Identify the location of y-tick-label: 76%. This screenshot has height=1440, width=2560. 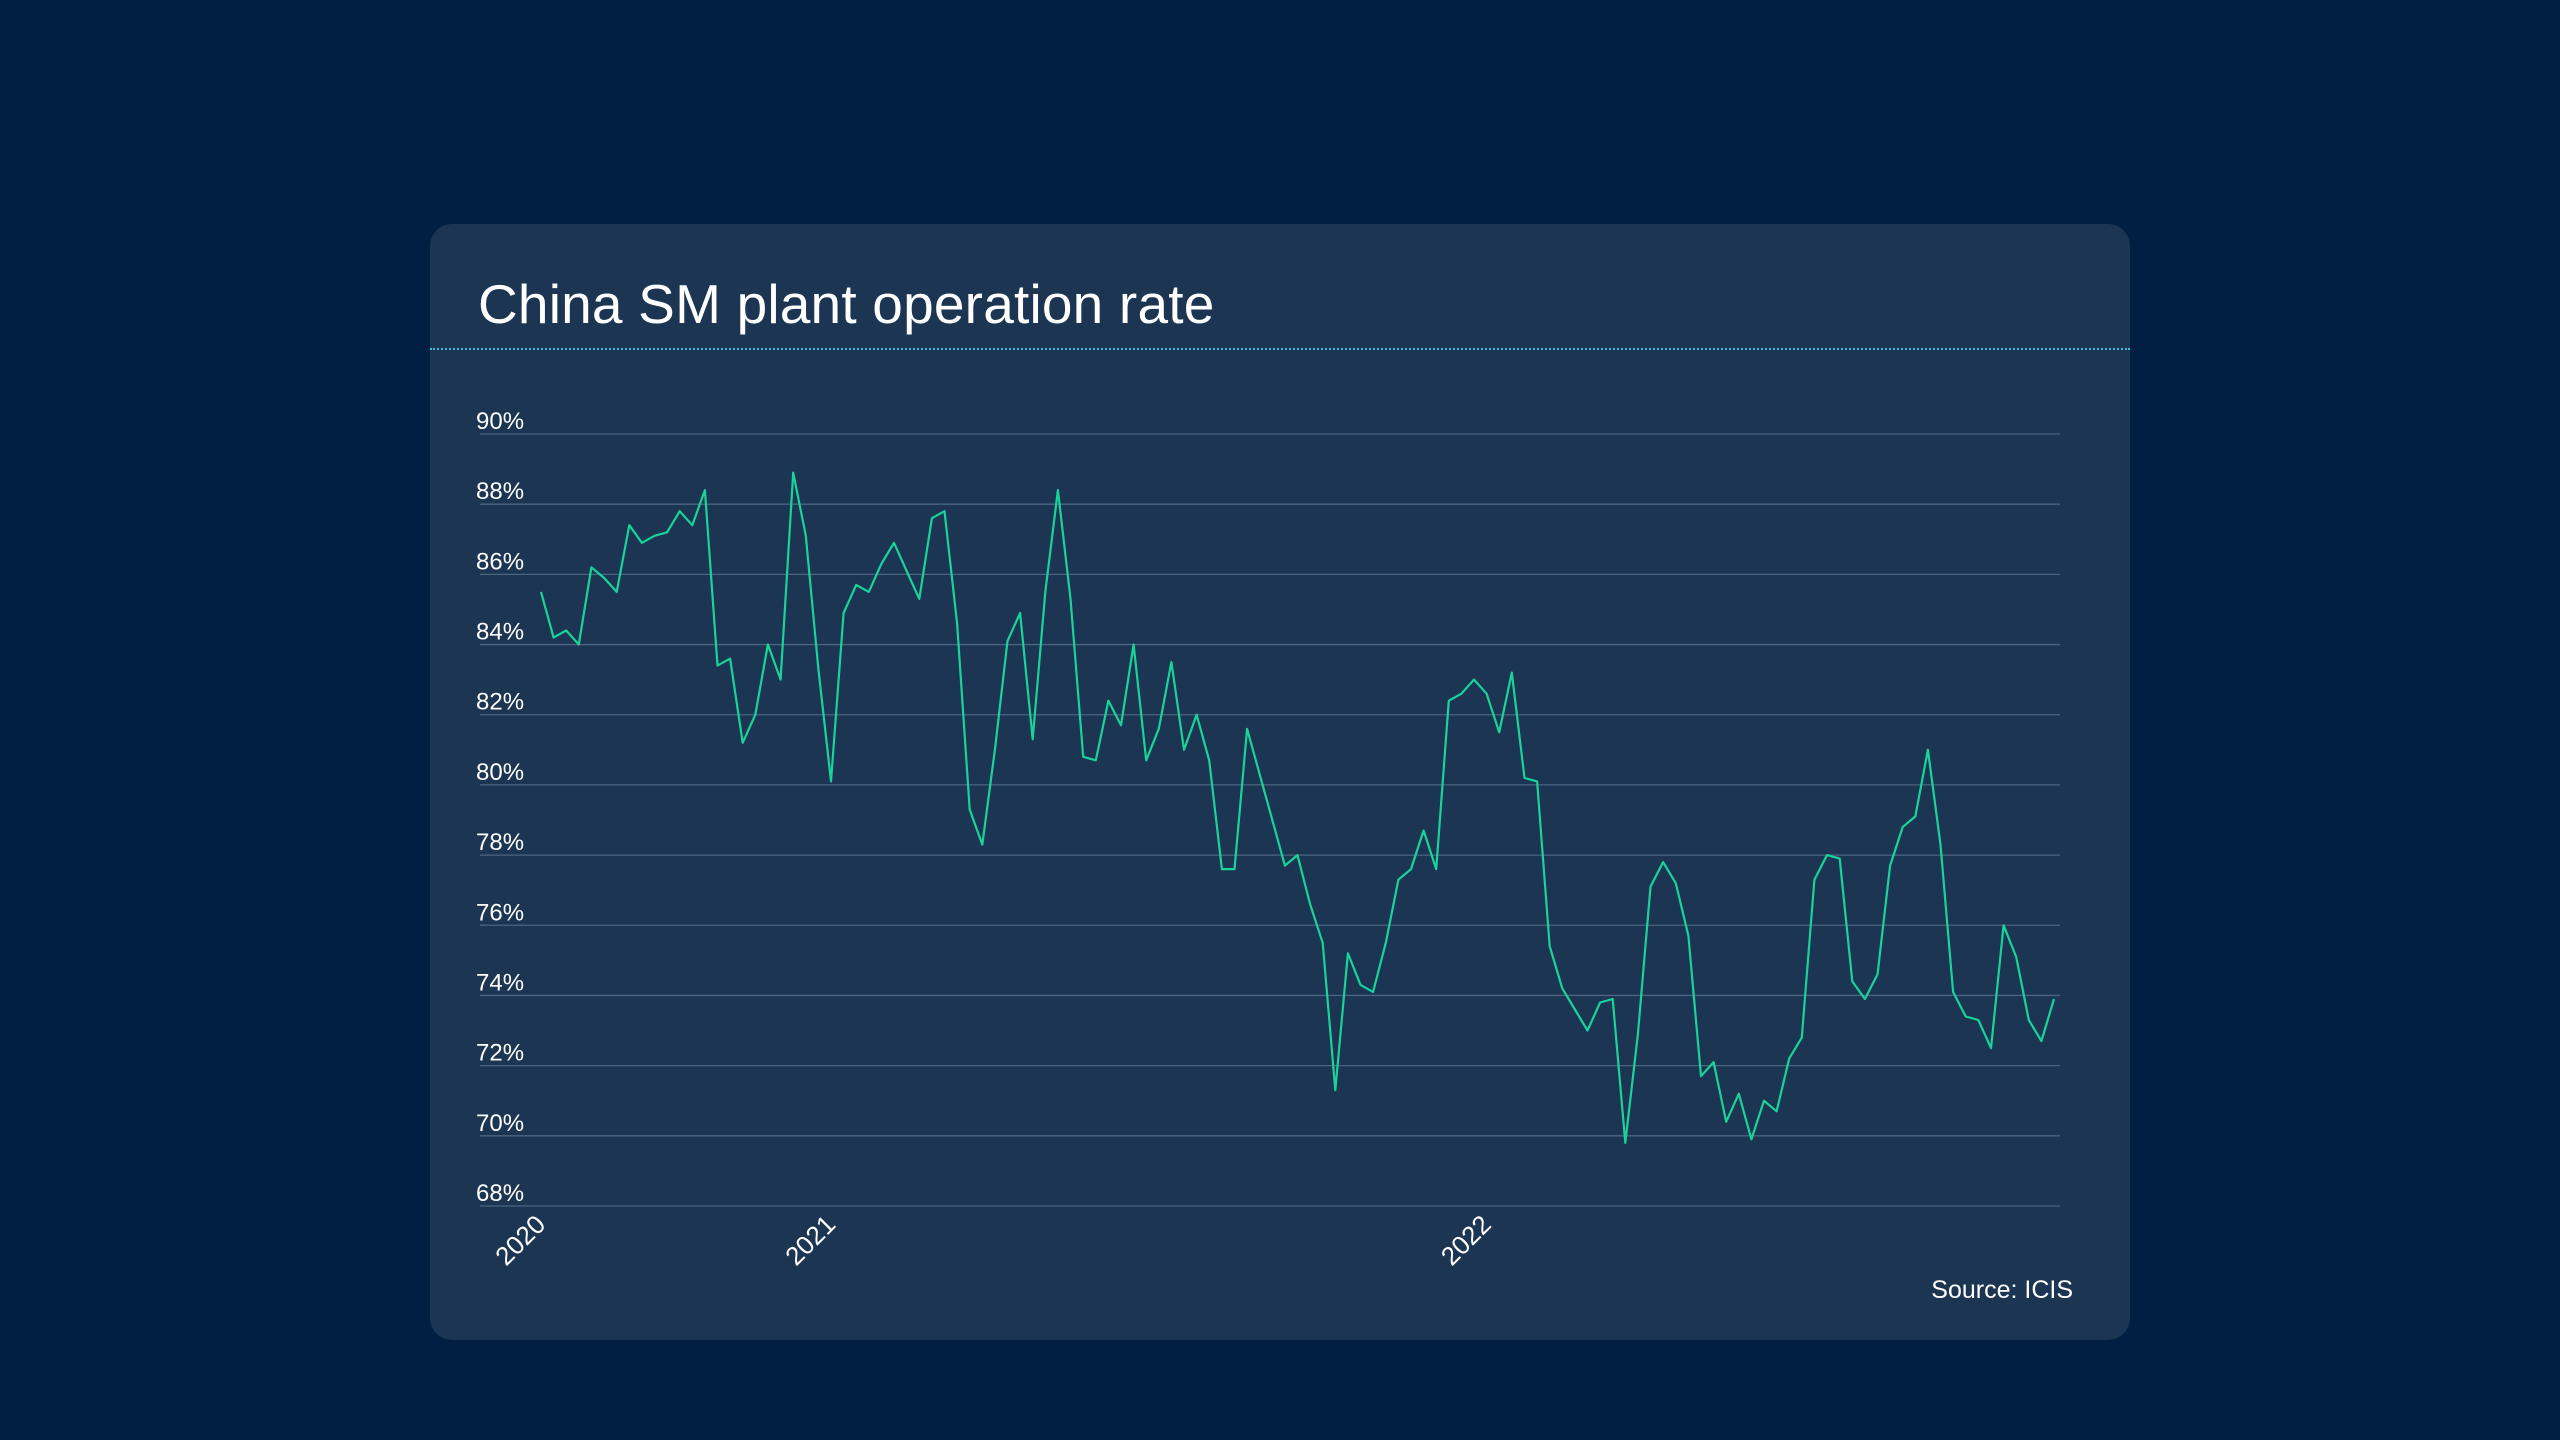
(500, 912).